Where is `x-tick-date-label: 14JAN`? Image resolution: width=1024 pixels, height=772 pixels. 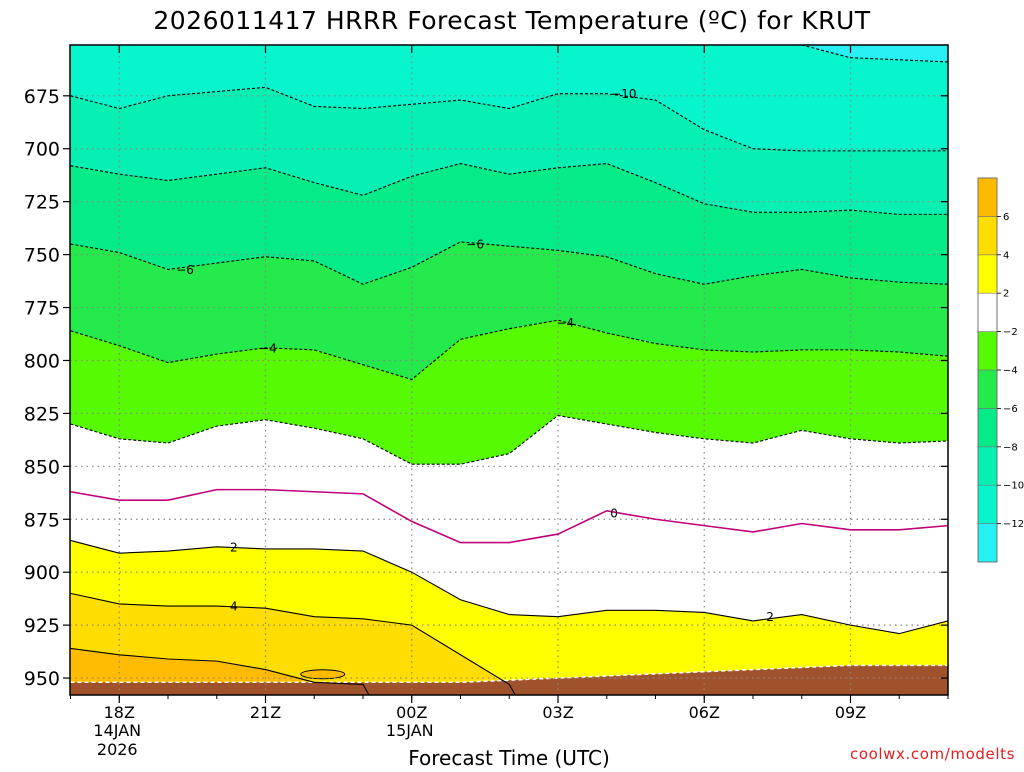
x-tick-date-label: 14JAN is located at coordinates (117, 730).